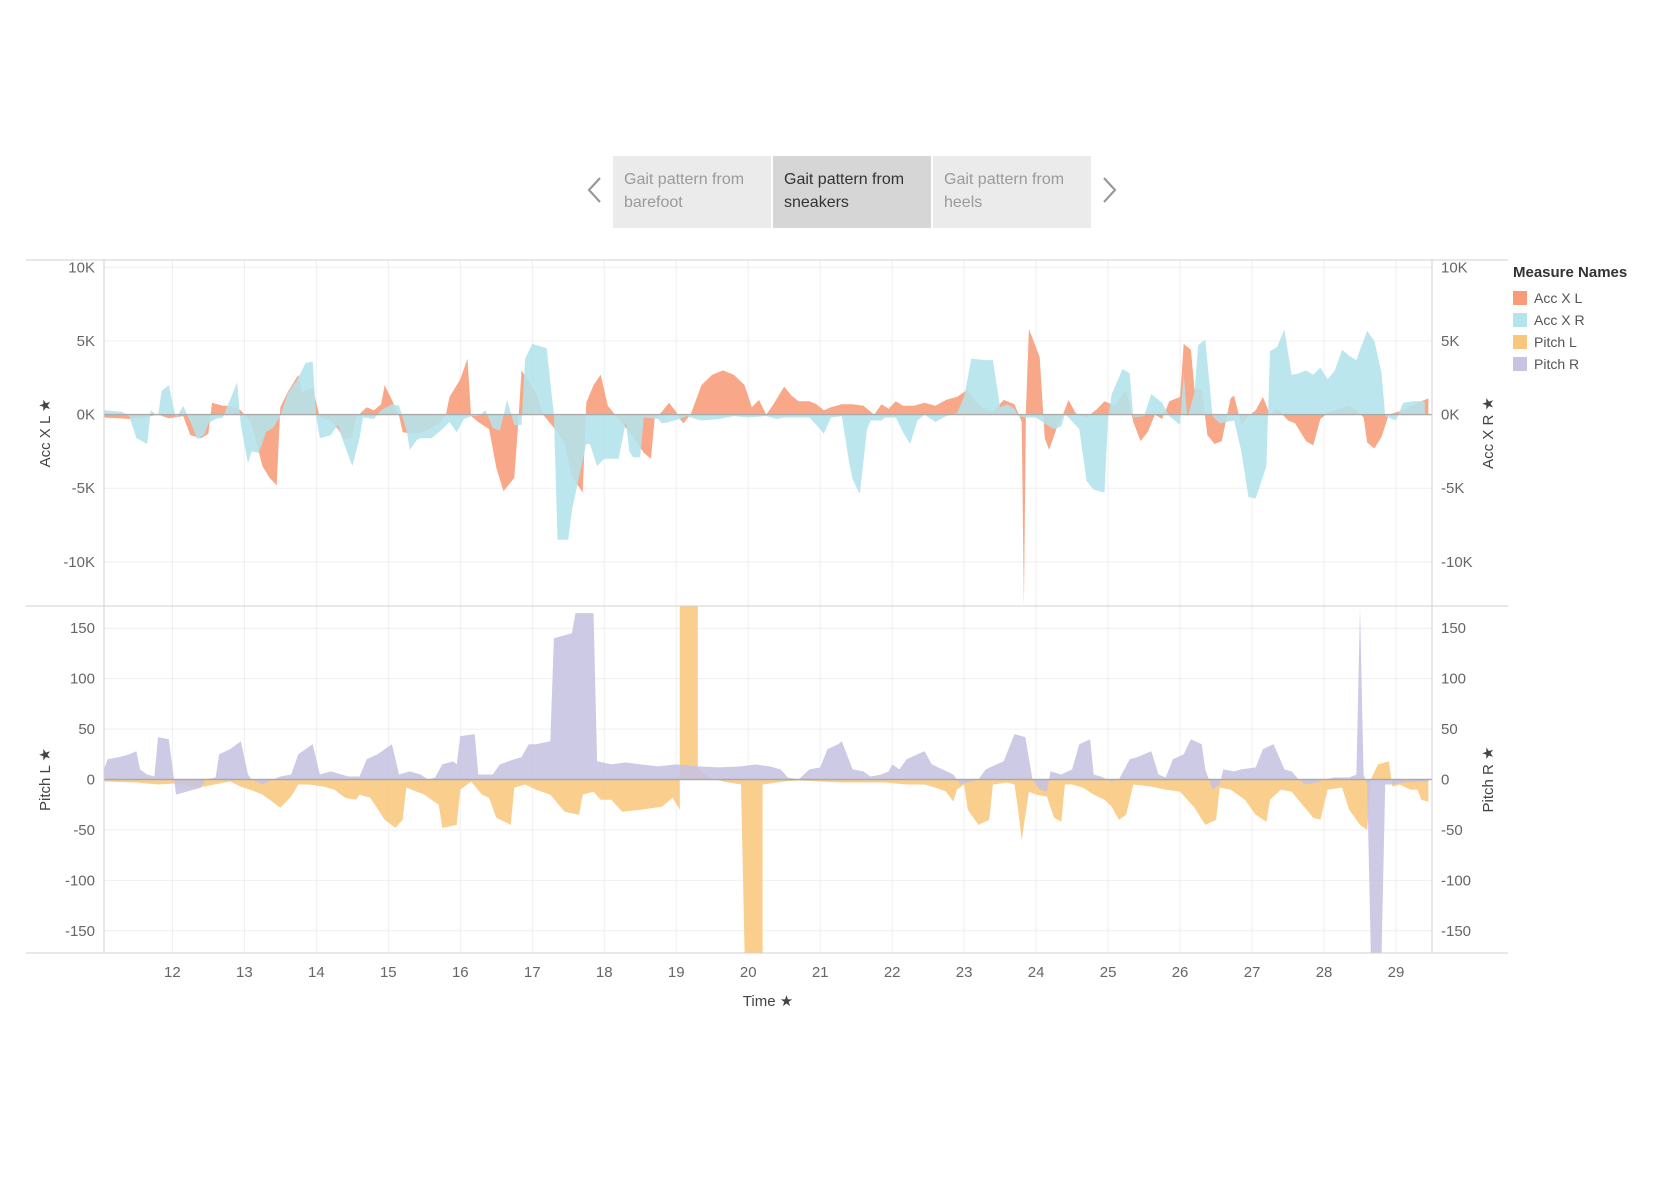  I want to click on x-tick-label: 19, so click(676, 972).